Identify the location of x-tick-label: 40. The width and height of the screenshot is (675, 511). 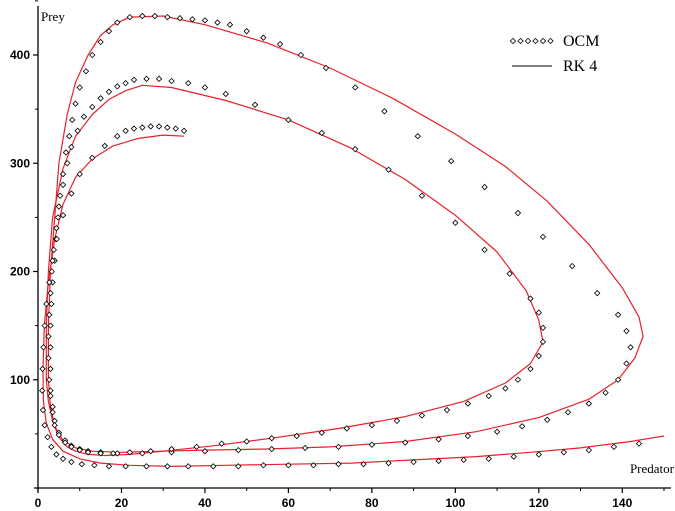
(205, 503).